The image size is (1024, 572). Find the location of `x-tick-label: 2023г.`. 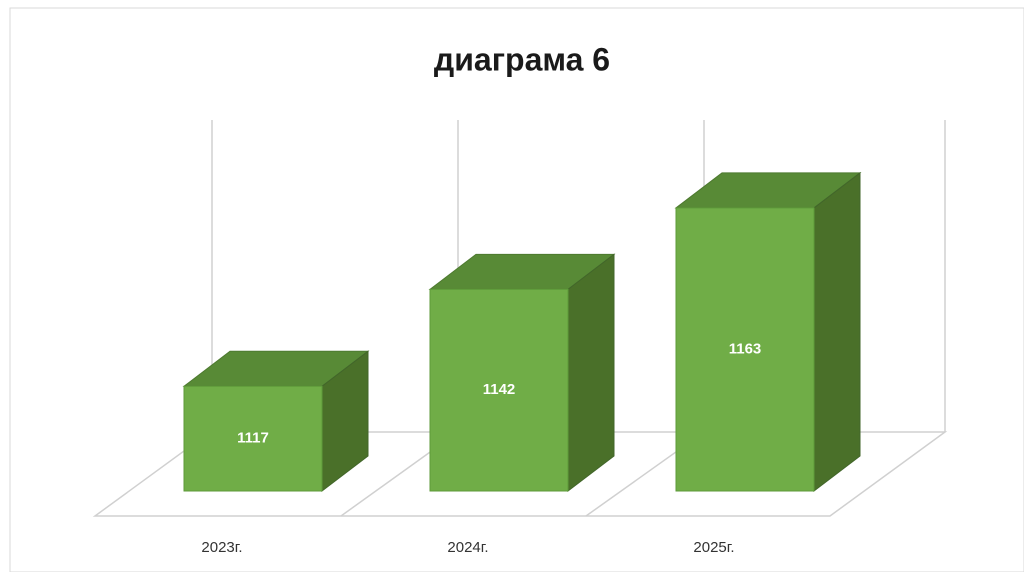

x-tick-label: 2023г. is located at coordinates (221, 547).